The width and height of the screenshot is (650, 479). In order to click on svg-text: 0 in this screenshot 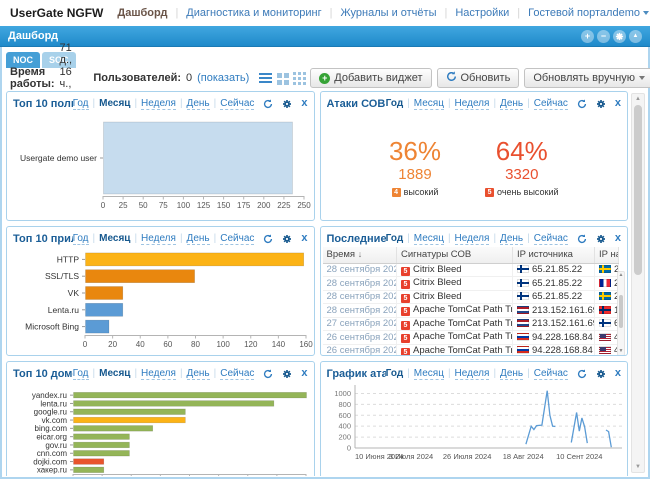, I will do `click(103, 205)`.